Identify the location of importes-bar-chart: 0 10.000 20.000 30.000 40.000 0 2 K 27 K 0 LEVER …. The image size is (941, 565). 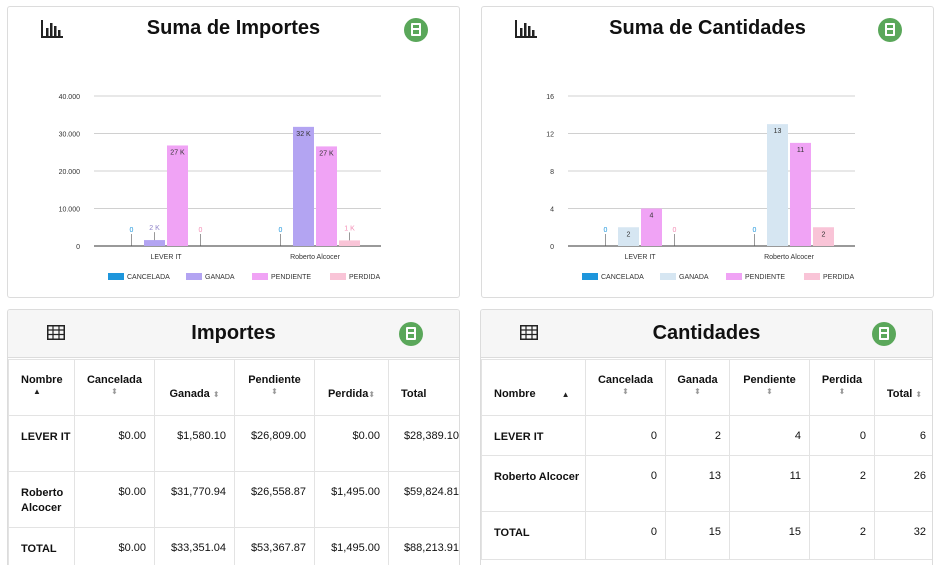
(220, 187).